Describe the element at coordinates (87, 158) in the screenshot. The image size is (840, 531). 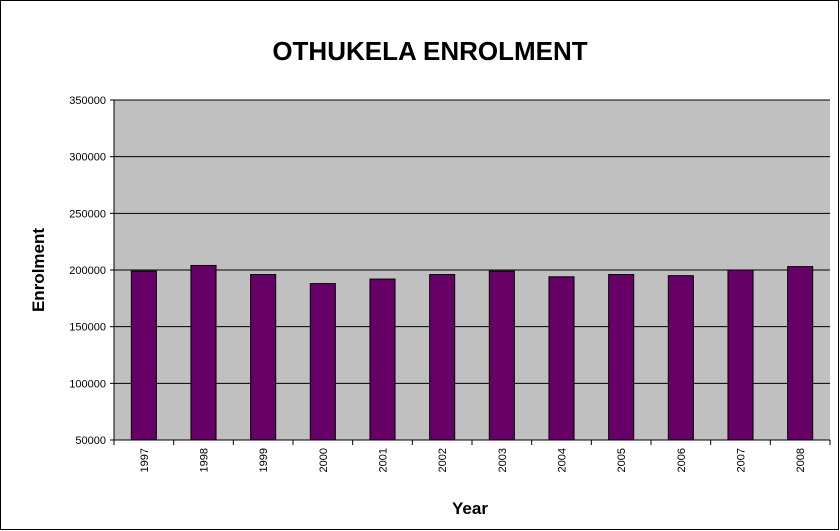
I see `y-tick-label: 300000` at that location.